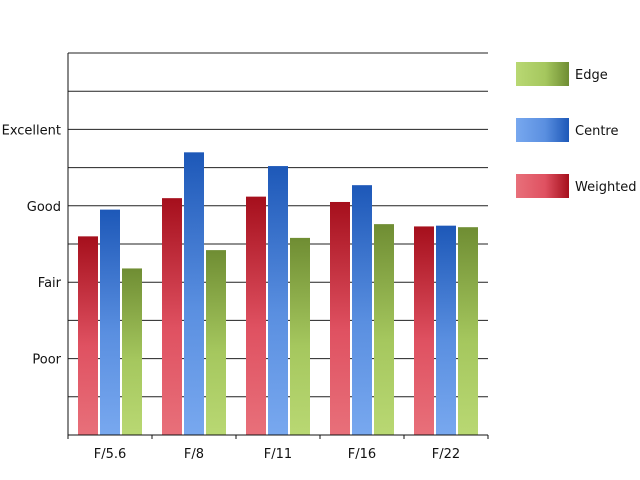 This screenshot has height=480, width=640. What do you see at coordinates (110, 454) in the screenshot?
I see `x-tick-label-f-5-6: F/5.6` at bounding box center [110, 454].